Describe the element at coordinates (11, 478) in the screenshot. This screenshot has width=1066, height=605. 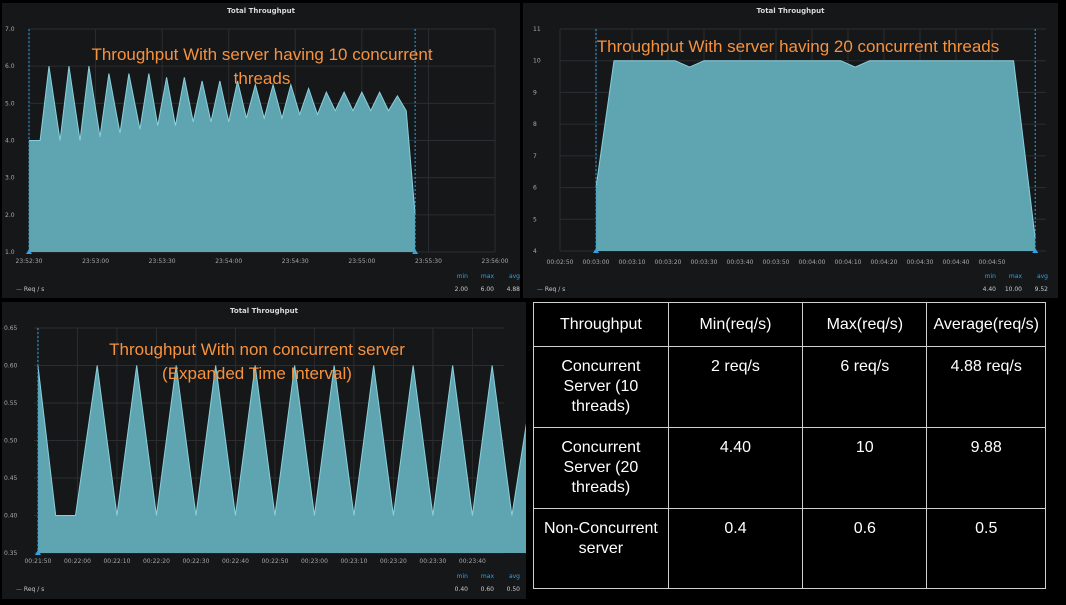
I see `y-tick-label: 0.45` at that location.